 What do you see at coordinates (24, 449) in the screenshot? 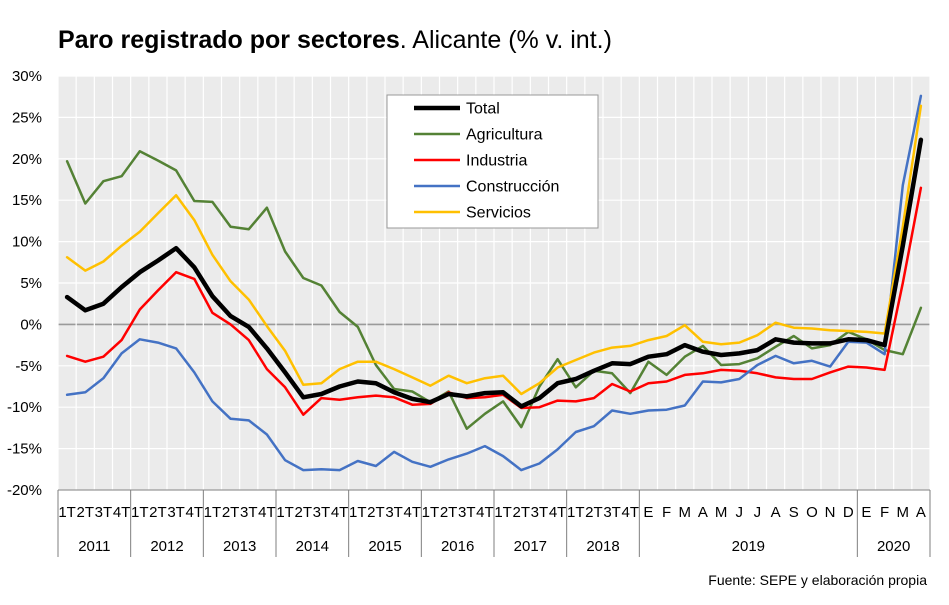
I see `y-tick-label: -15%` at bounding box center [24, 449].